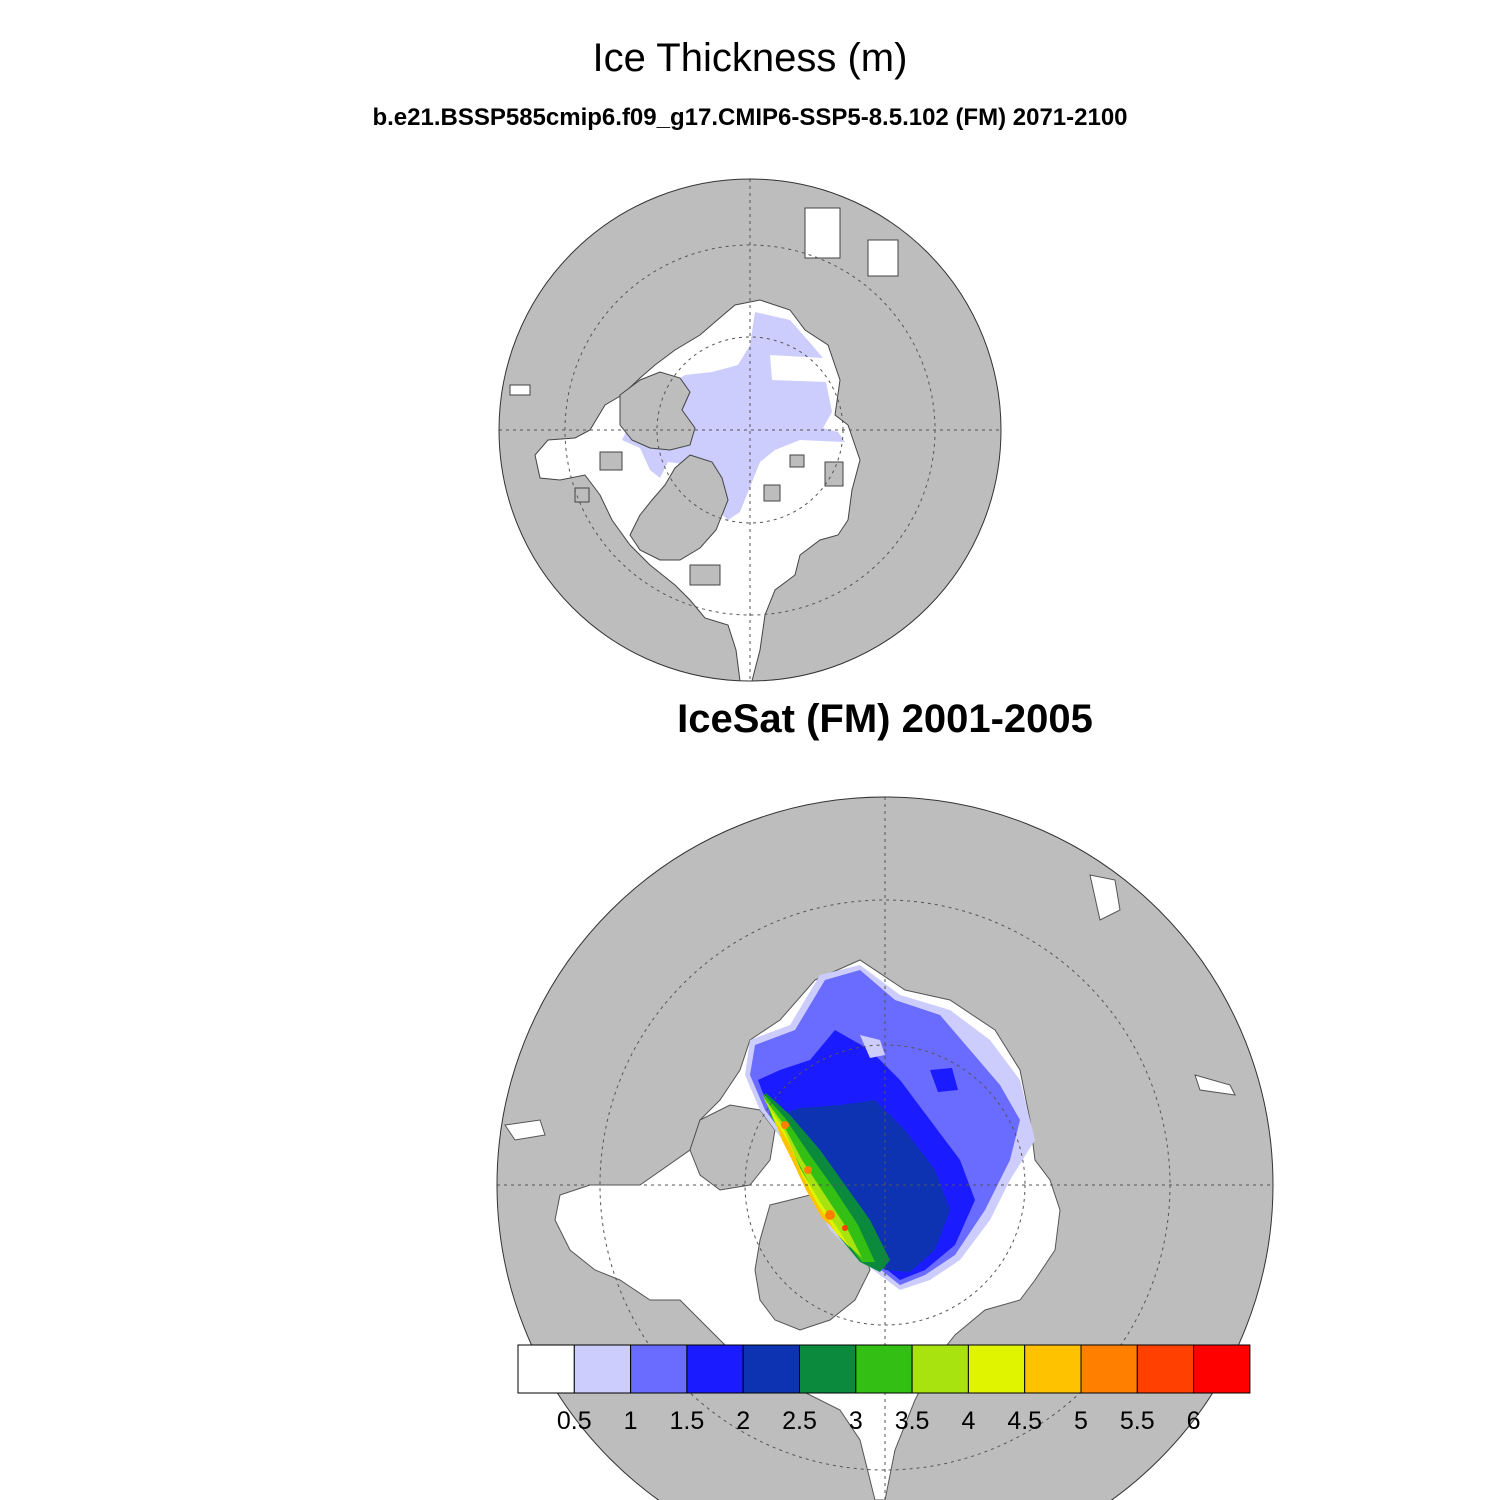 This screenshot has height=1500, width=1500. I want to click on colorbar-tick-label: 3.5, so click(912, 1421).